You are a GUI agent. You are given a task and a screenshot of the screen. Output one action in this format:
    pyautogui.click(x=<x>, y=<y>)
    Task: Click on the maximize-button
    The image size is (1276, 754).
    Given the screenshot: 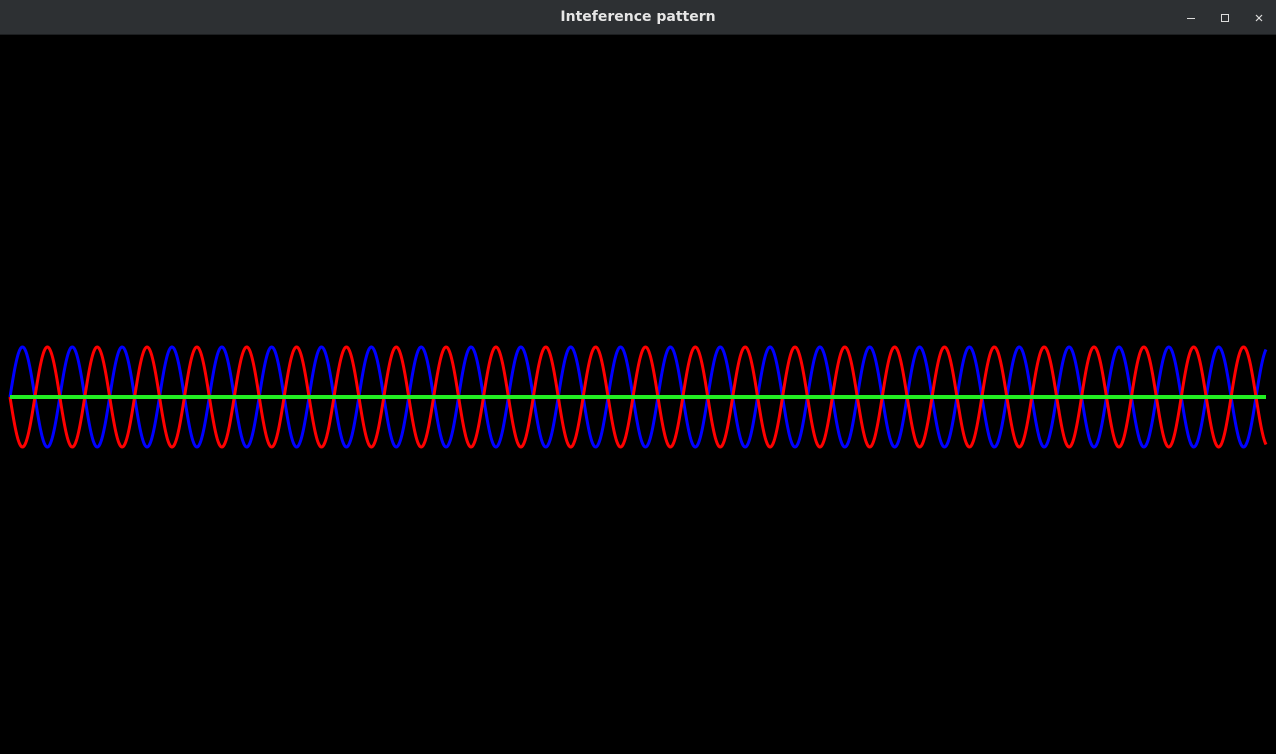 What is the action you would take?
    pyautogui.click(x=1225, y=17)
    